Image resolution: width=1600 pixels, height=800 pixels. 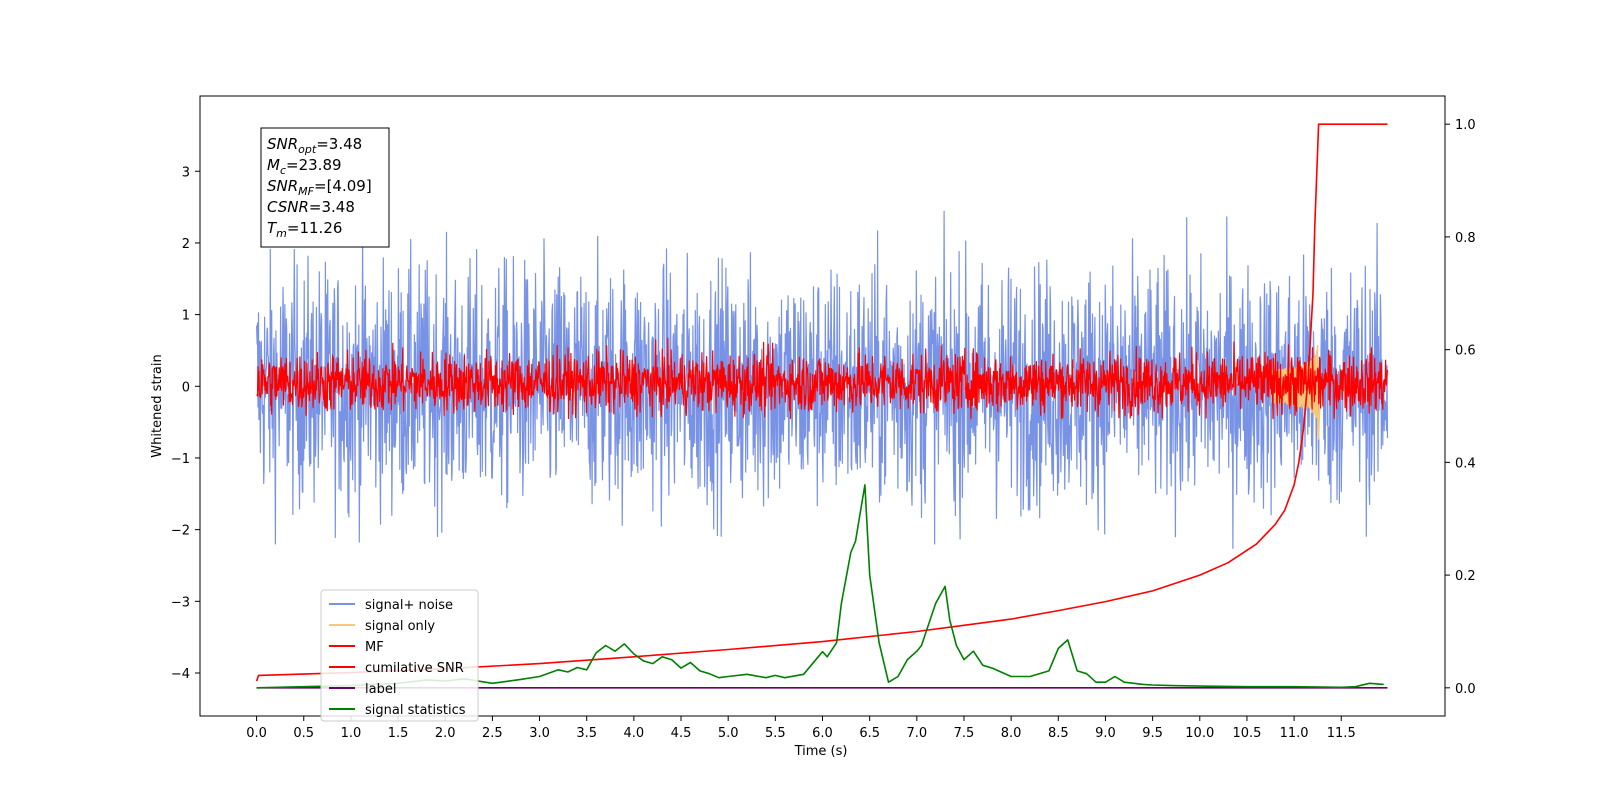 What do you see at coordinates (303, 733) in the screenshot?
I see `x-tick-label: 0.5` at bounding box center [303, 733].